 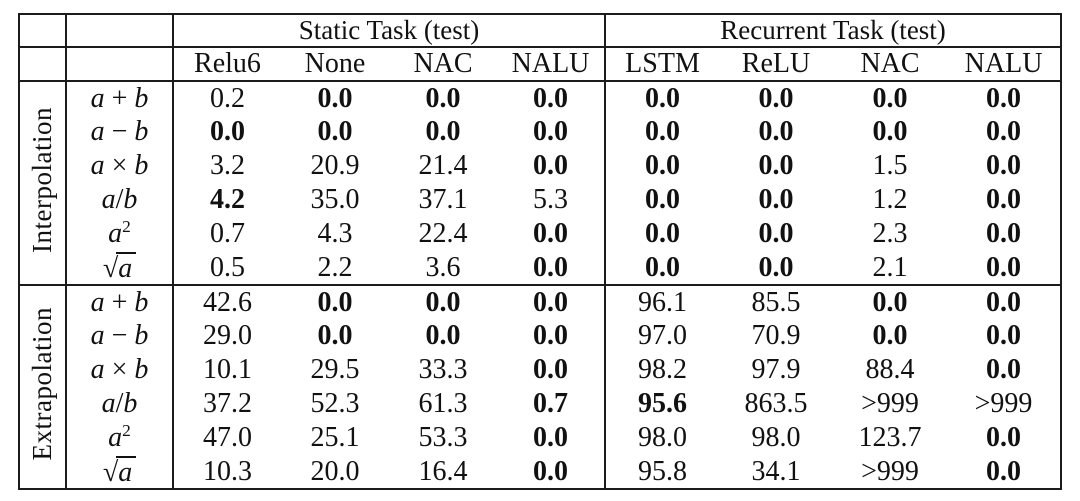 What do you see at coordinates (335, 268) in the screenshot?
I see `value-cell: 2.2` at bounding box center [335, 268].